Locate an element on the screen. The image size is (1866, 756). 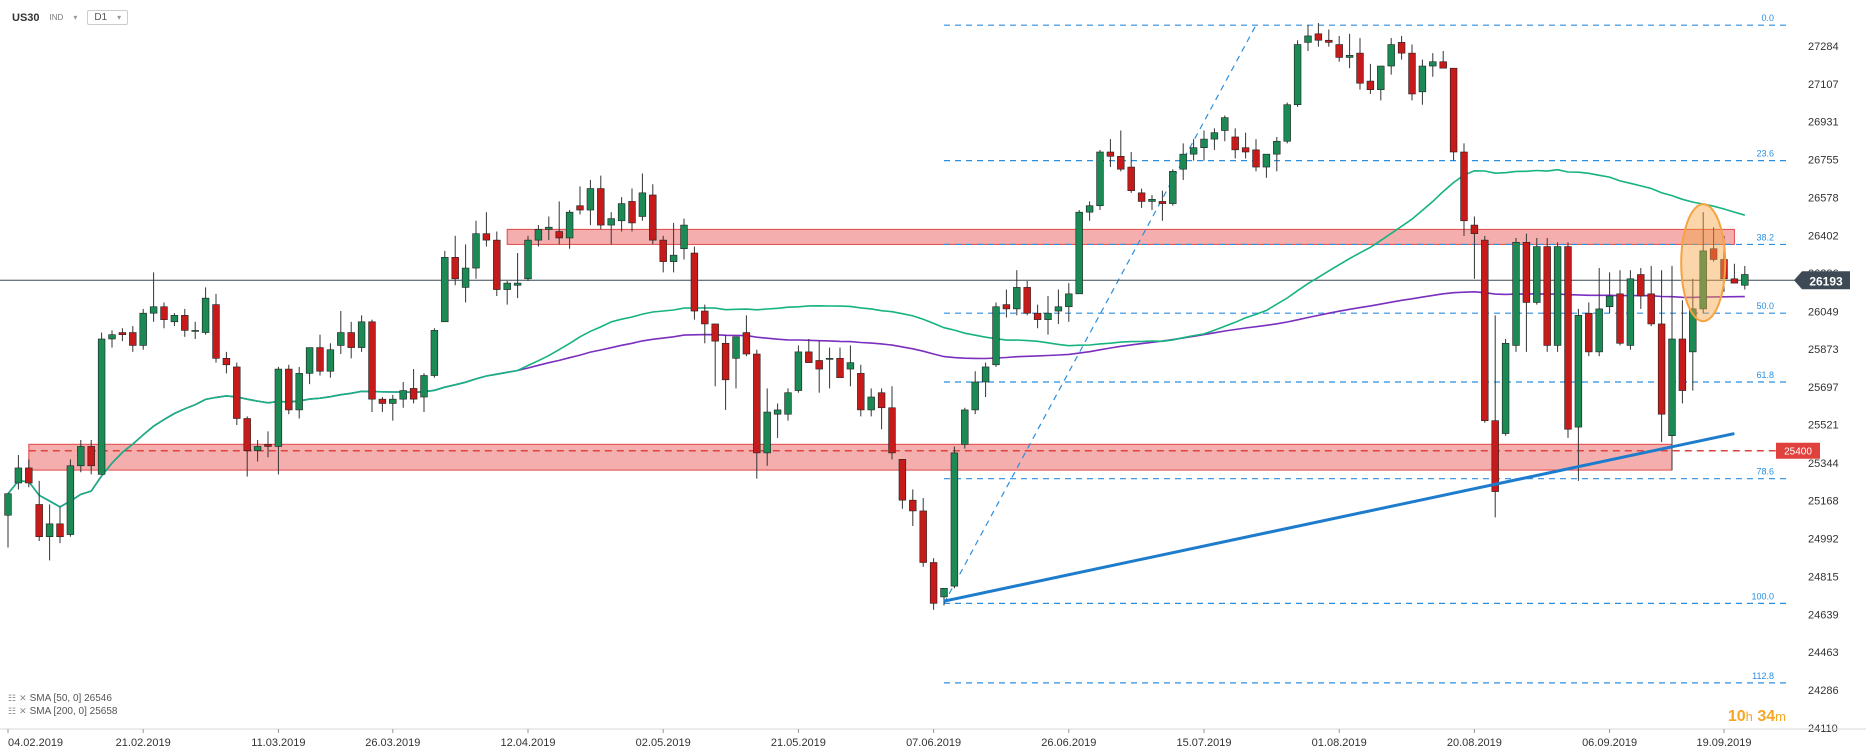
timeframe-select: D1 ▾ is located at coordinates (108, 17).